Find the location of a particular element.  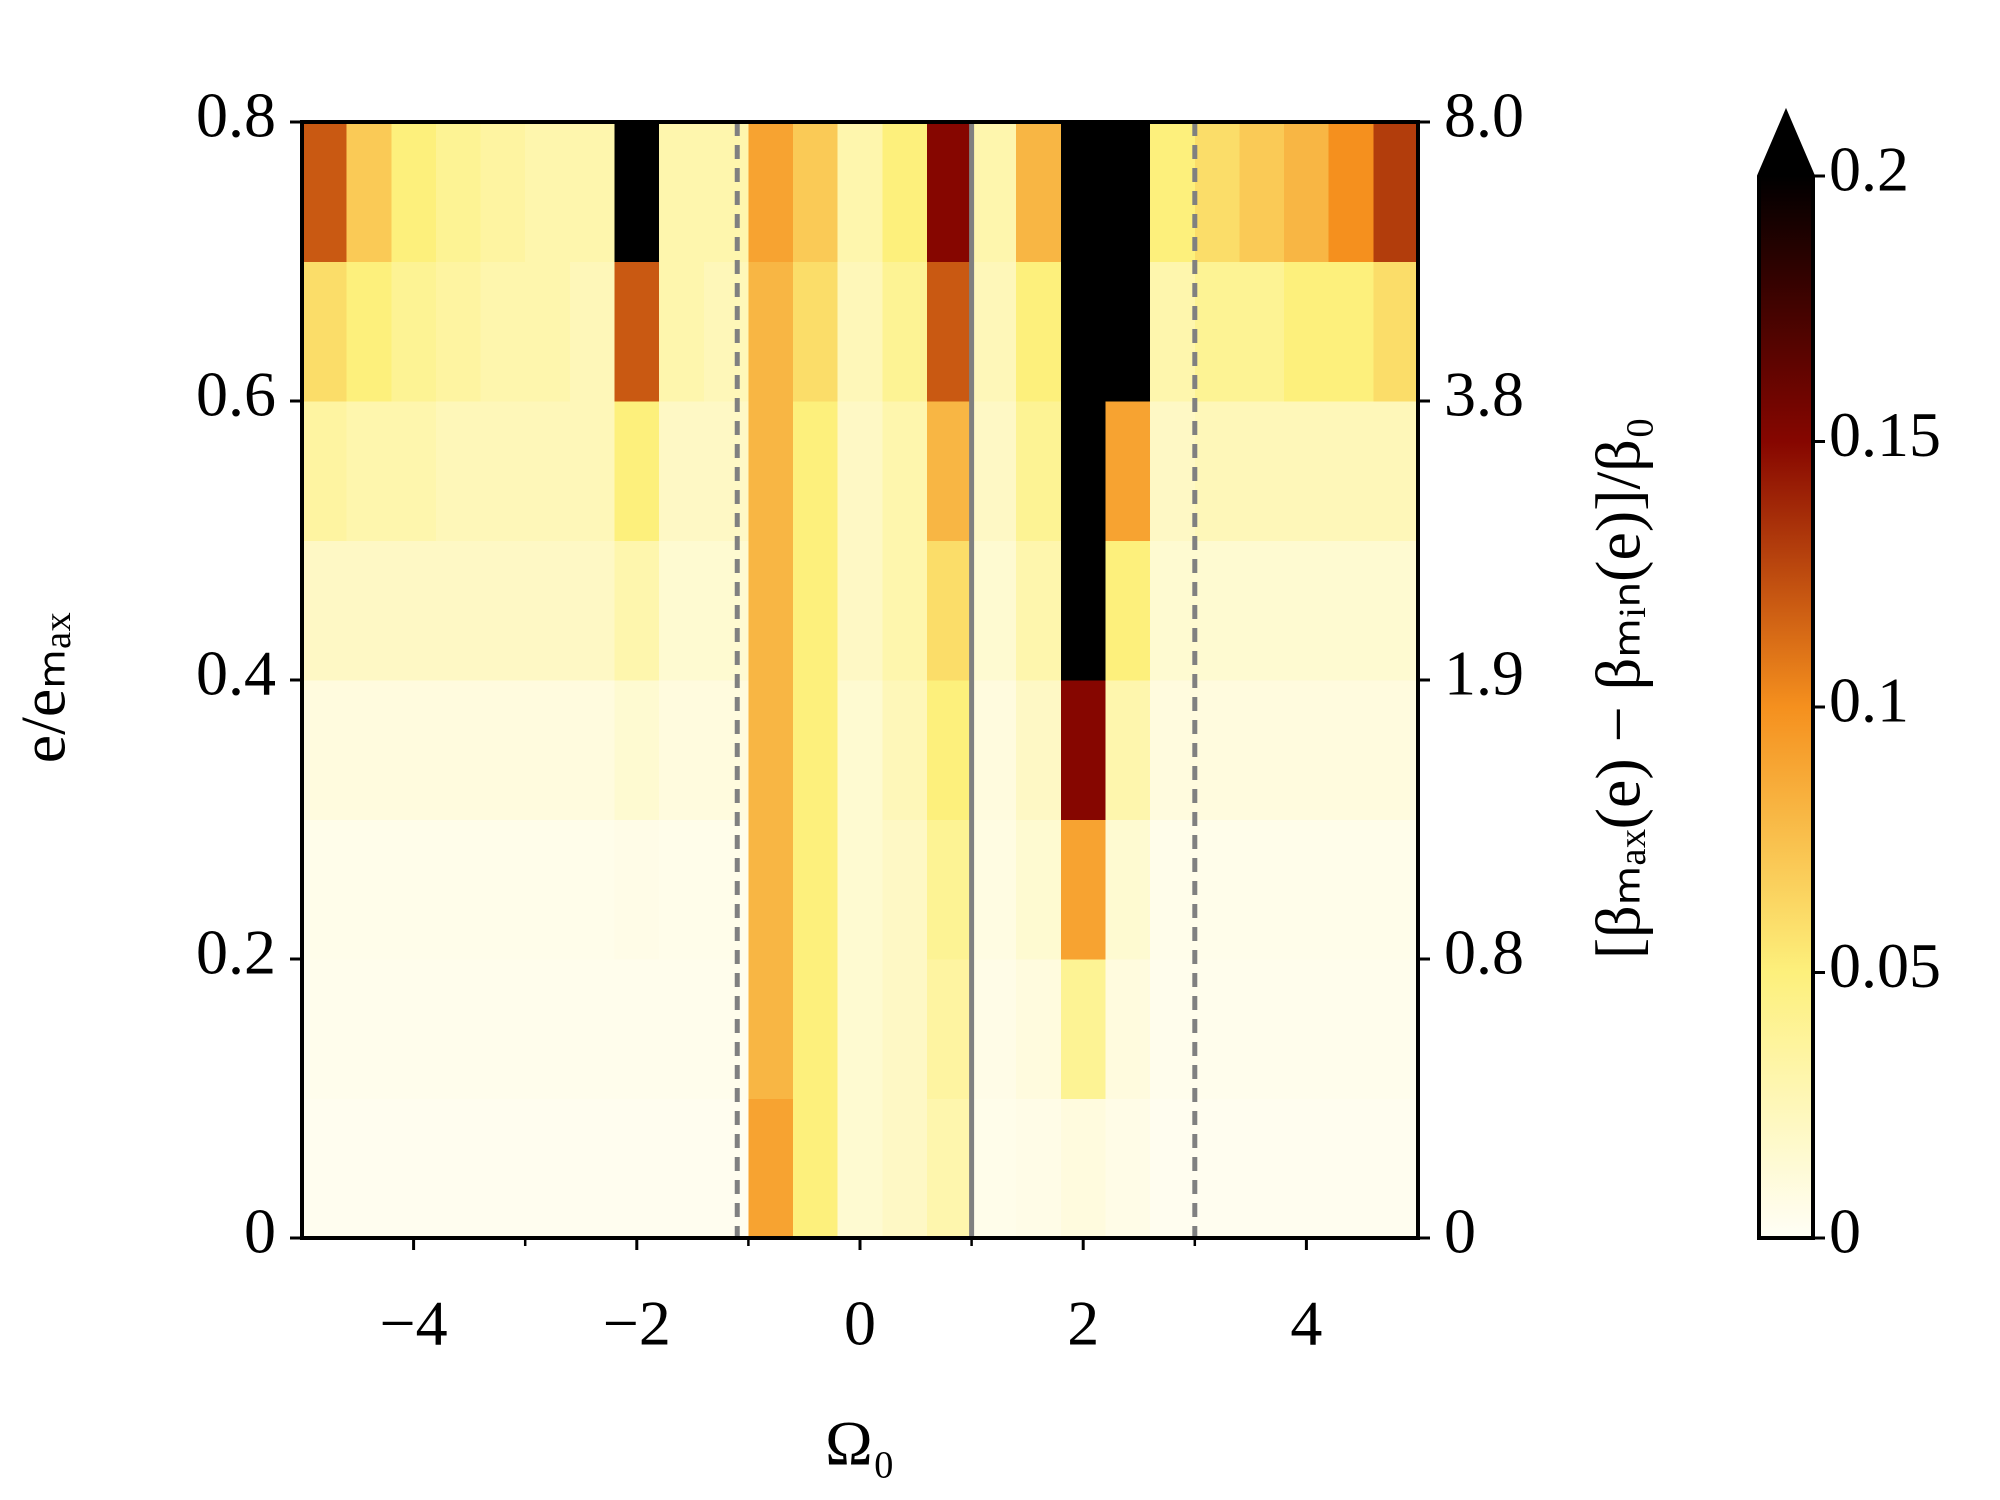

colorbar-tick-label: 0.05 is located at coordinates (1885, 965).